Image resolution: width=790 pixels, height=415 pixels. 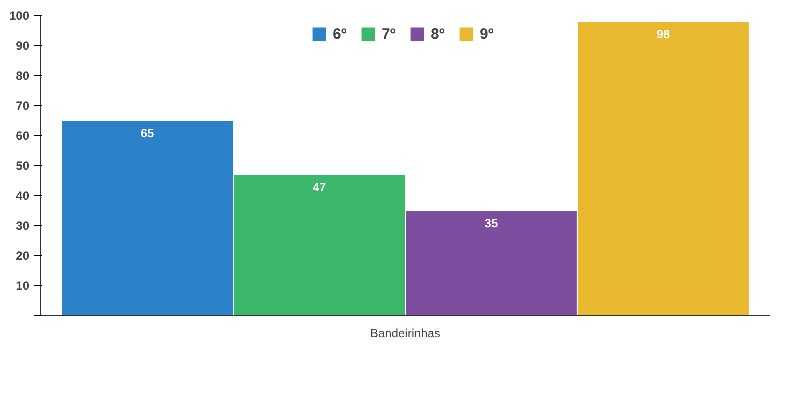 I want to click on legend-label: 6º, so click(x=340, y=34).